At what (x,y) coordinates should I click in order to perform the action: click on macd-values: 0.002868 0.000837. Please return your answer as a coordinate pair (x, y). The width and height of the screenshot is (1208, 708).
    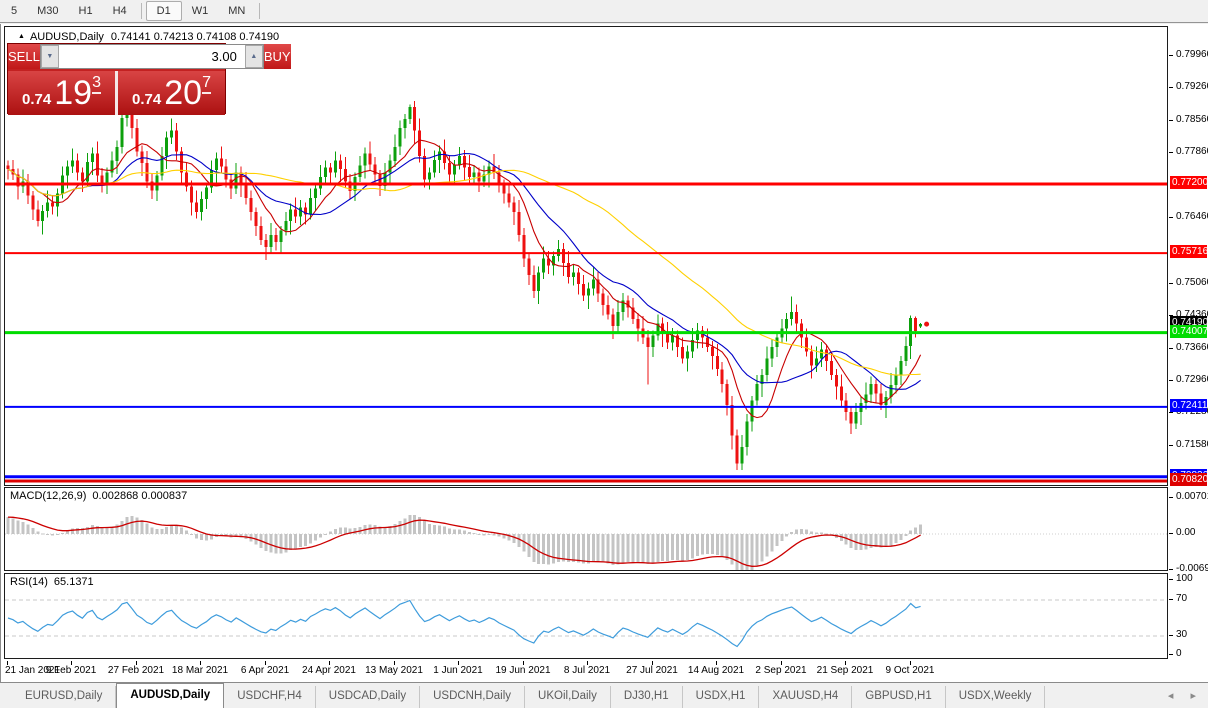
    Looking at the image, I should click on (140, 496).